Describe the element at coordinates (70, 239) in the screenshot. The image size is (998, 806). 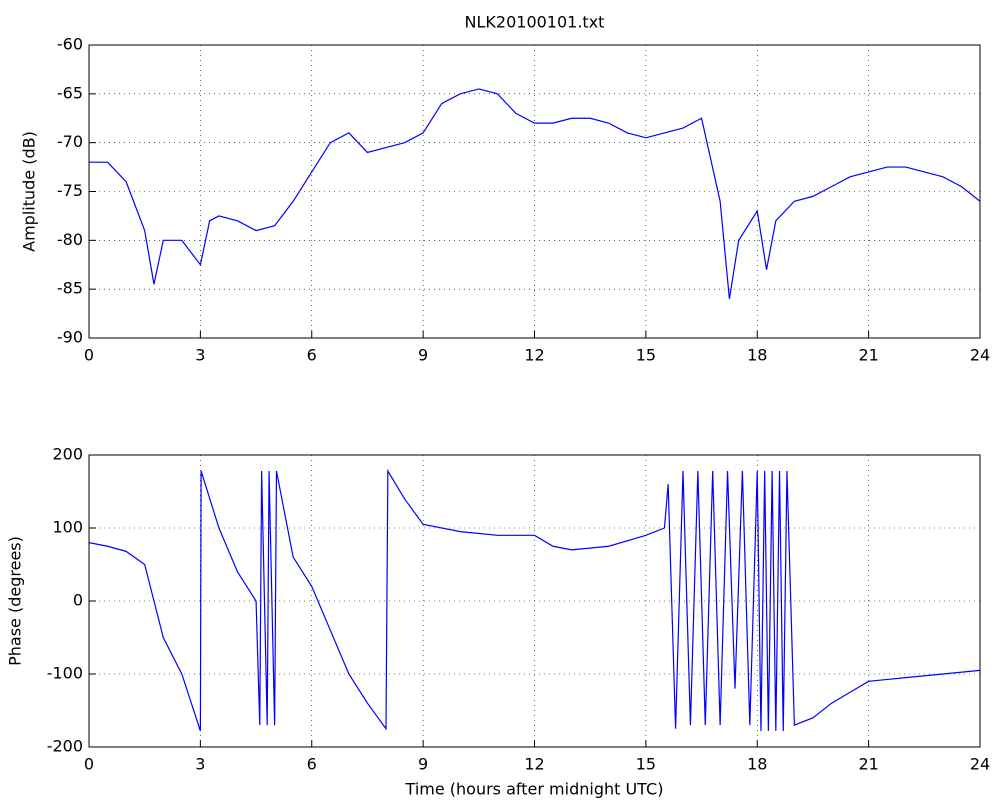
I see `y-tick-label: -80` at that location.